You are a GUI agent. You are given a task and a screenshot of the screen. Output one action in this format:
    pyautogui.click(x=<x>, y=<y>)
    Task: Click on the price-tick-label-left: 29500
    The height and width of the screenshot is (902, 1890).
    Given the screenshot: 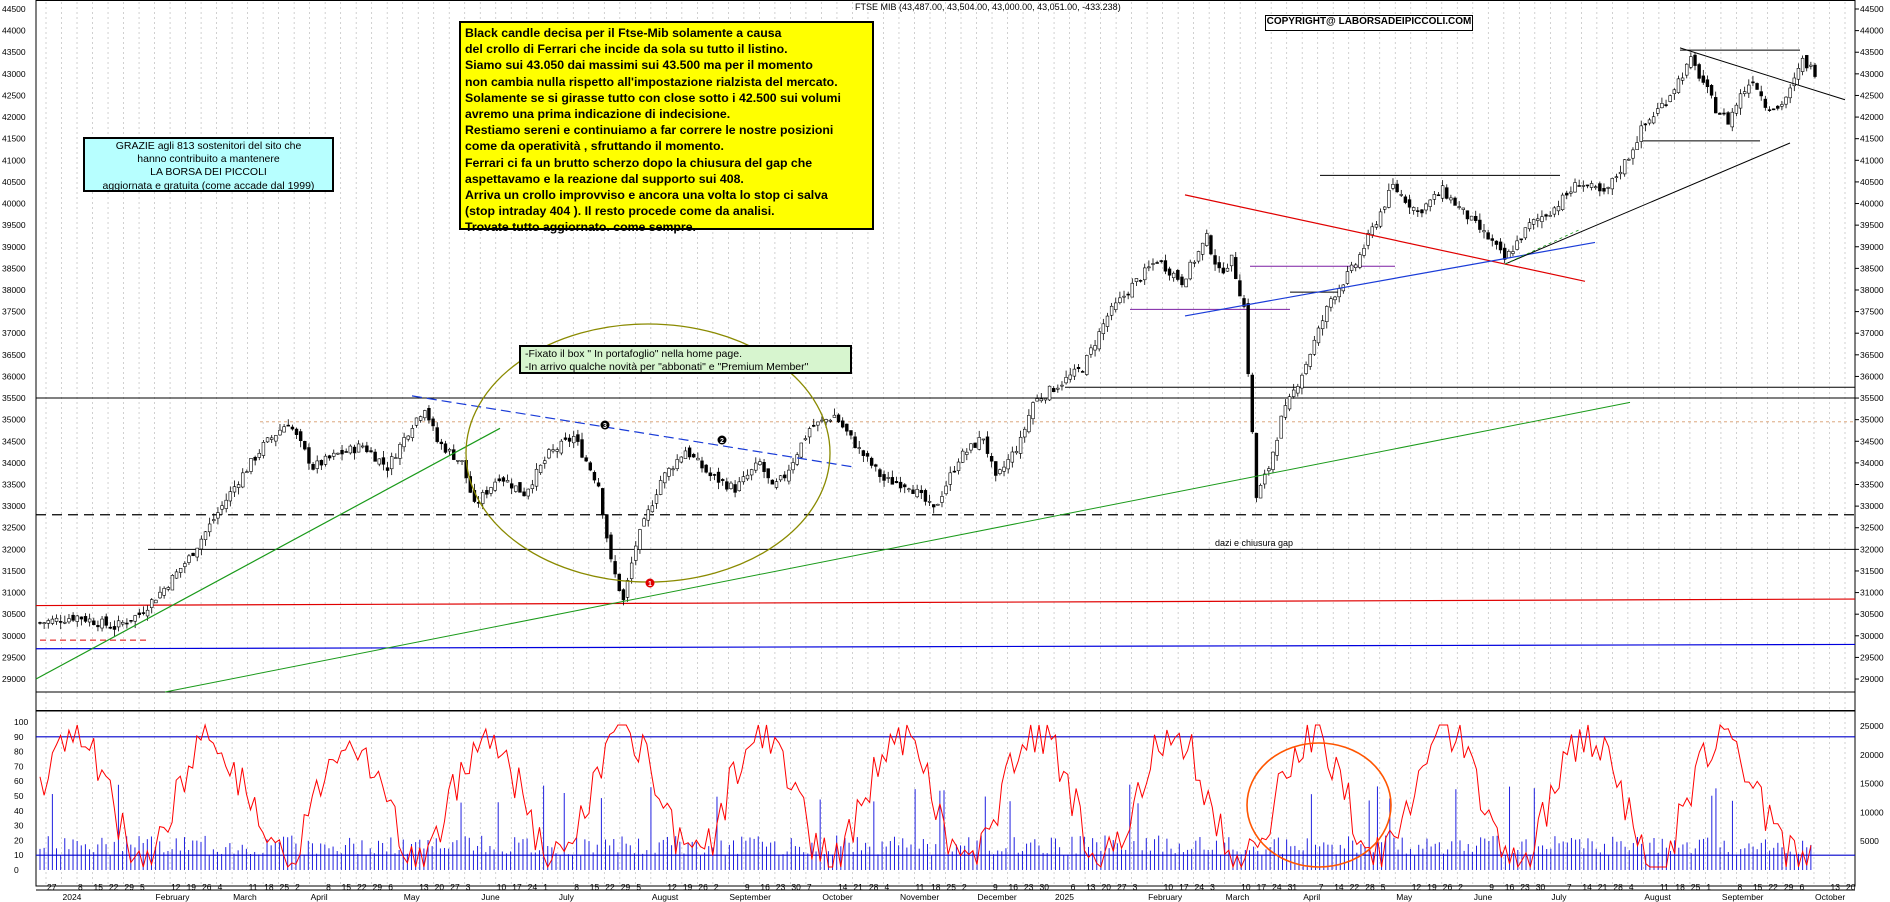 What is the action you would take?
    pyautogui.click(x=14, y=657)
    